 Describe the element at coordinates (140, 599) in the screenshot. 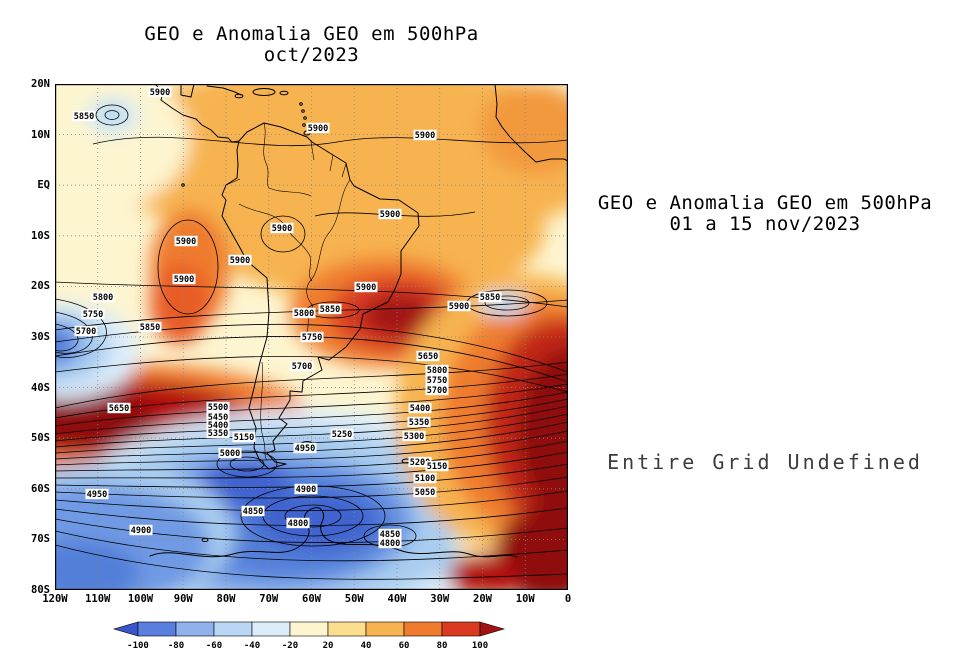

I see `x-tick-label: 100W` at that location.